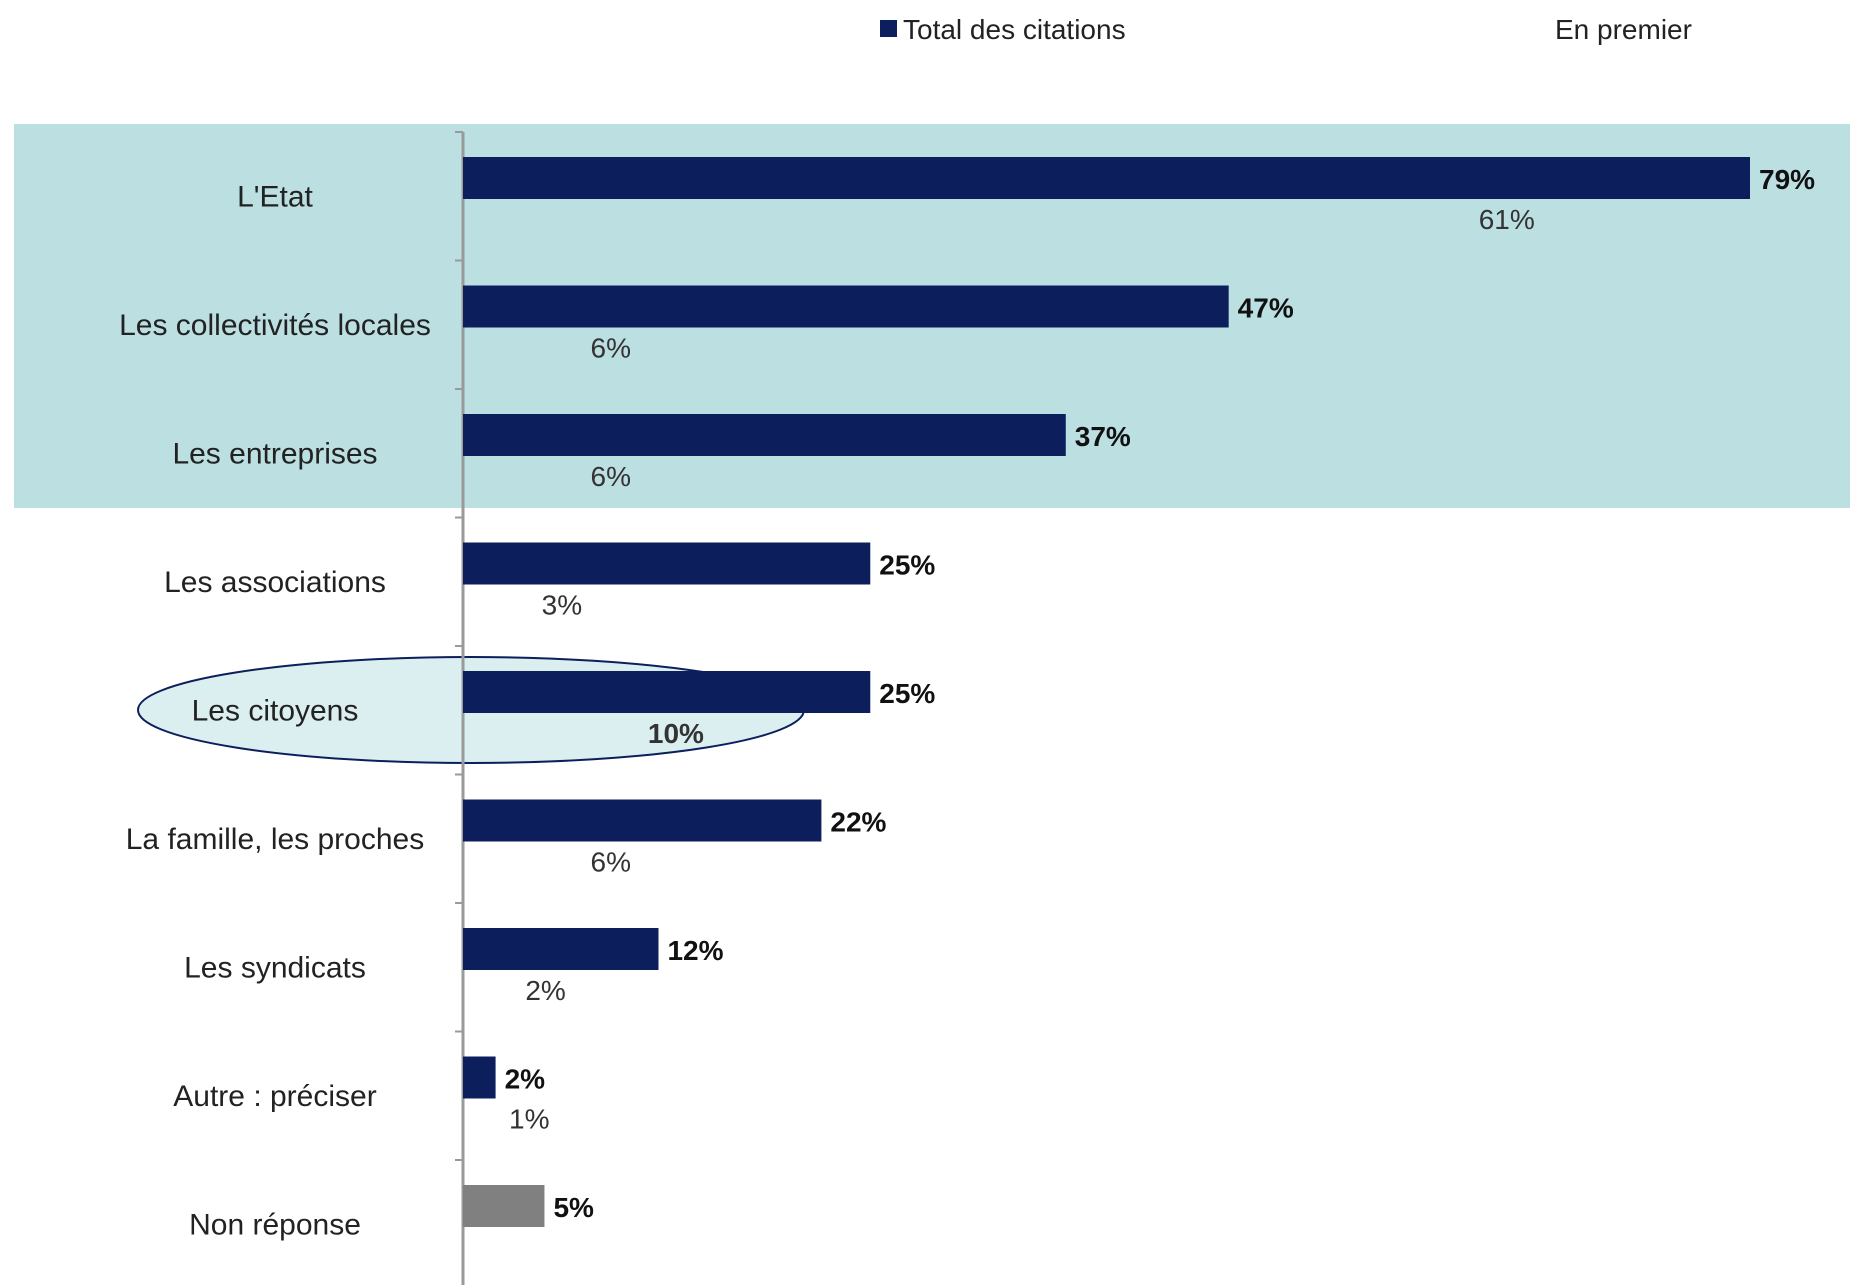 The height and width of the screenshot is (1285, 1850). I want to click on category-label: Les entreprises, so click(274, 453).